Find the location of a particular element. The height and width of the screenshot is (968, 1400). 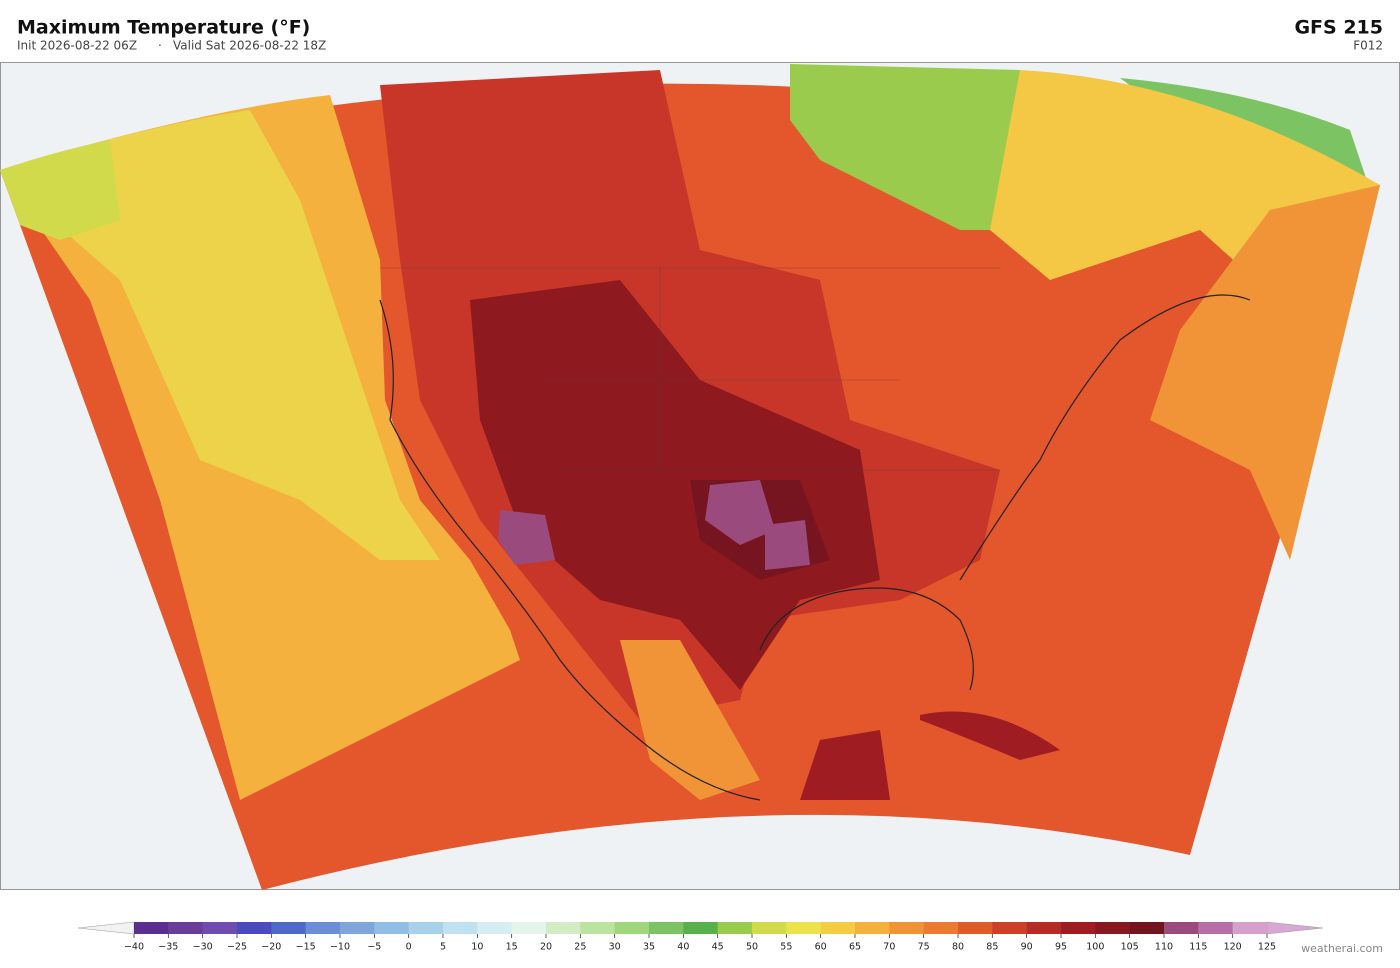

colorbar-tick-label: 10 is located at coordinates (477, 947).